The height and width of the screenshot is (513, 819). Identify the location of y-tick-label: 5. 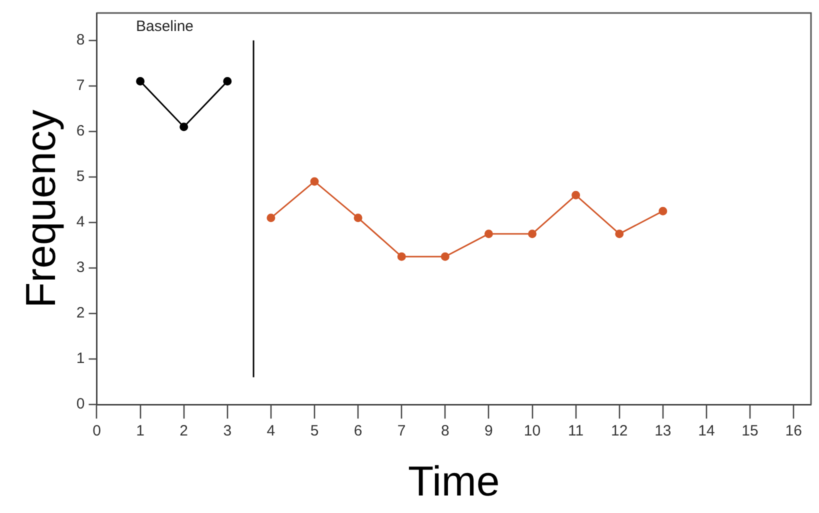
(80, 177).